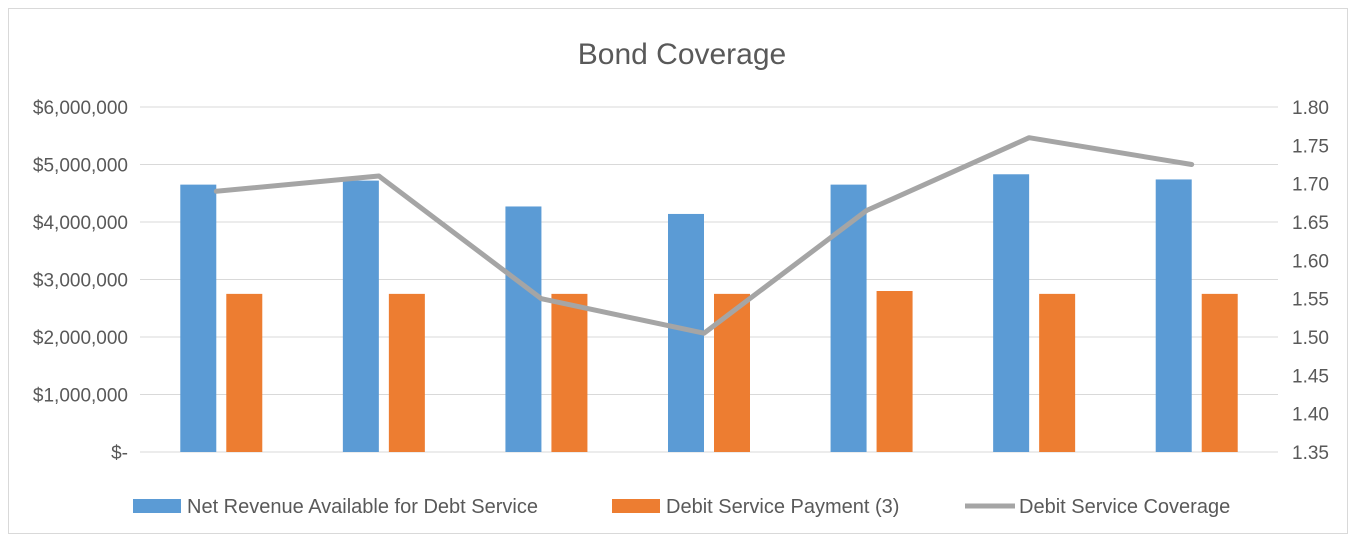 Image resolution: width=1358 pixels, height=542 pixels. I want to click on right-axis-tick-label: 1.70, so click(1310, 185).